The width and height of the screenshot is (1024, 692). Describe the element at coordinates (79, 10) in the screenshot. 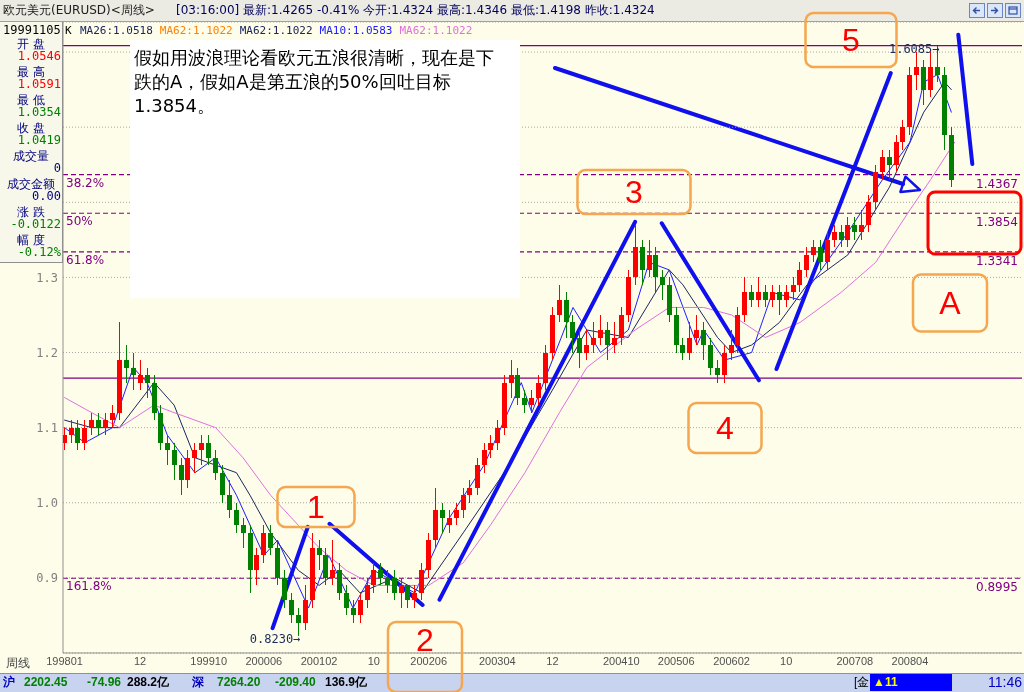

I see `chart-title: 欧元美元(EURUSD)<周线>` at that location.